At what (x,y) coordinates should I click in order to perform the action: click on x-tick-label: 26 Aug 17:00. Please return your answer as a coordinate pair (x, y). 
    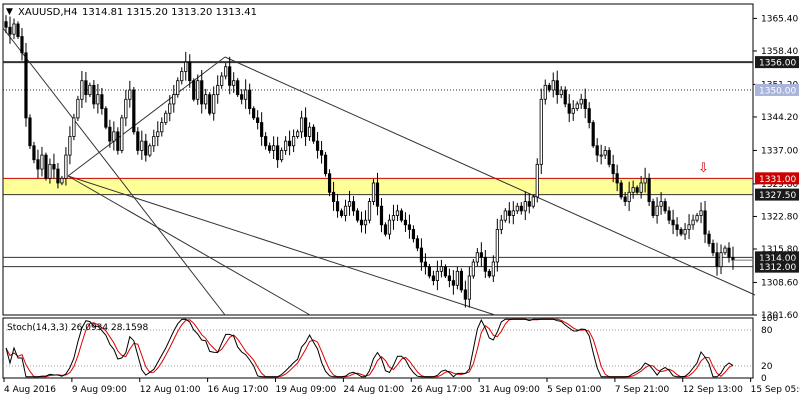
    Looking at the image, I should click on (441, 390).